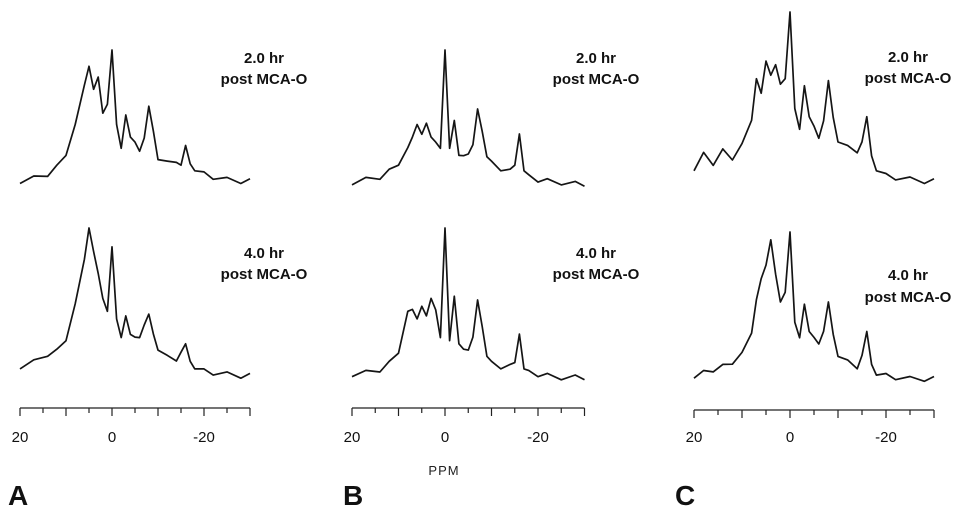 The height and width of the screenshot is (510, 974). I want to click on panel-label: C, so click(685, 495).